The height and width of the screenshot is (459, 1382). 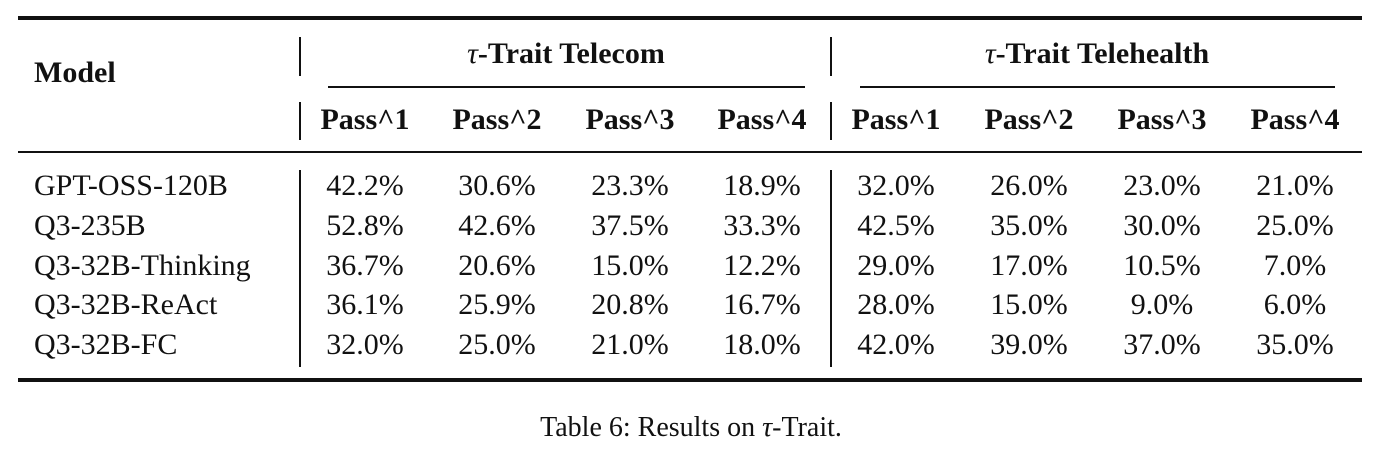 I want to click on cell: 42.2%, so click(x=365, y=185).